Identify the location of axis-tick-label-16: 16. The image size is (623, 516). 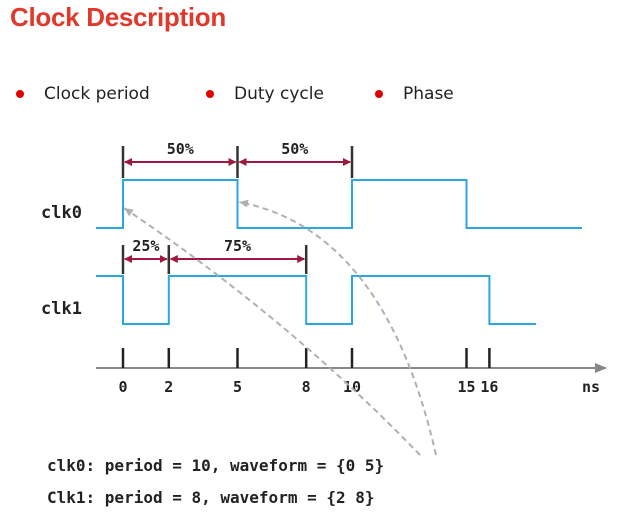
(489, 387).